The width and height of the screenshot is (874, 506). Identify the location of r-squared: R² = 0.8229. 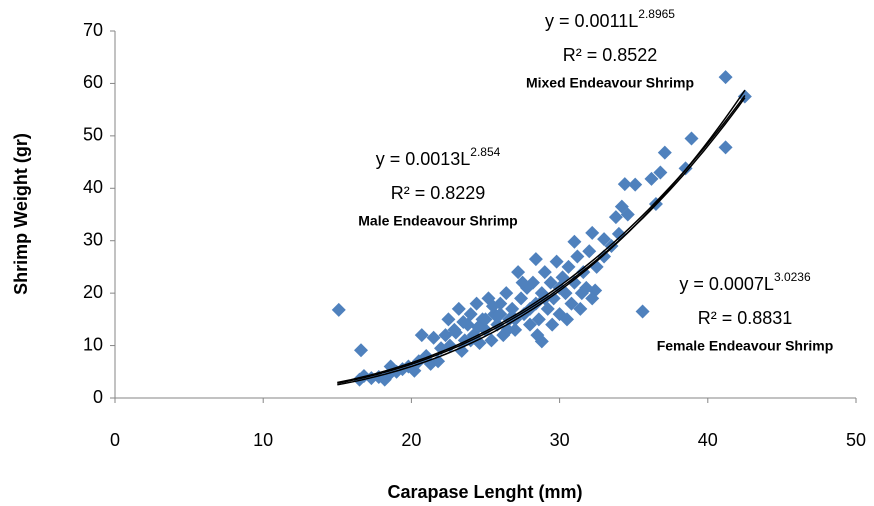
(438, 193).